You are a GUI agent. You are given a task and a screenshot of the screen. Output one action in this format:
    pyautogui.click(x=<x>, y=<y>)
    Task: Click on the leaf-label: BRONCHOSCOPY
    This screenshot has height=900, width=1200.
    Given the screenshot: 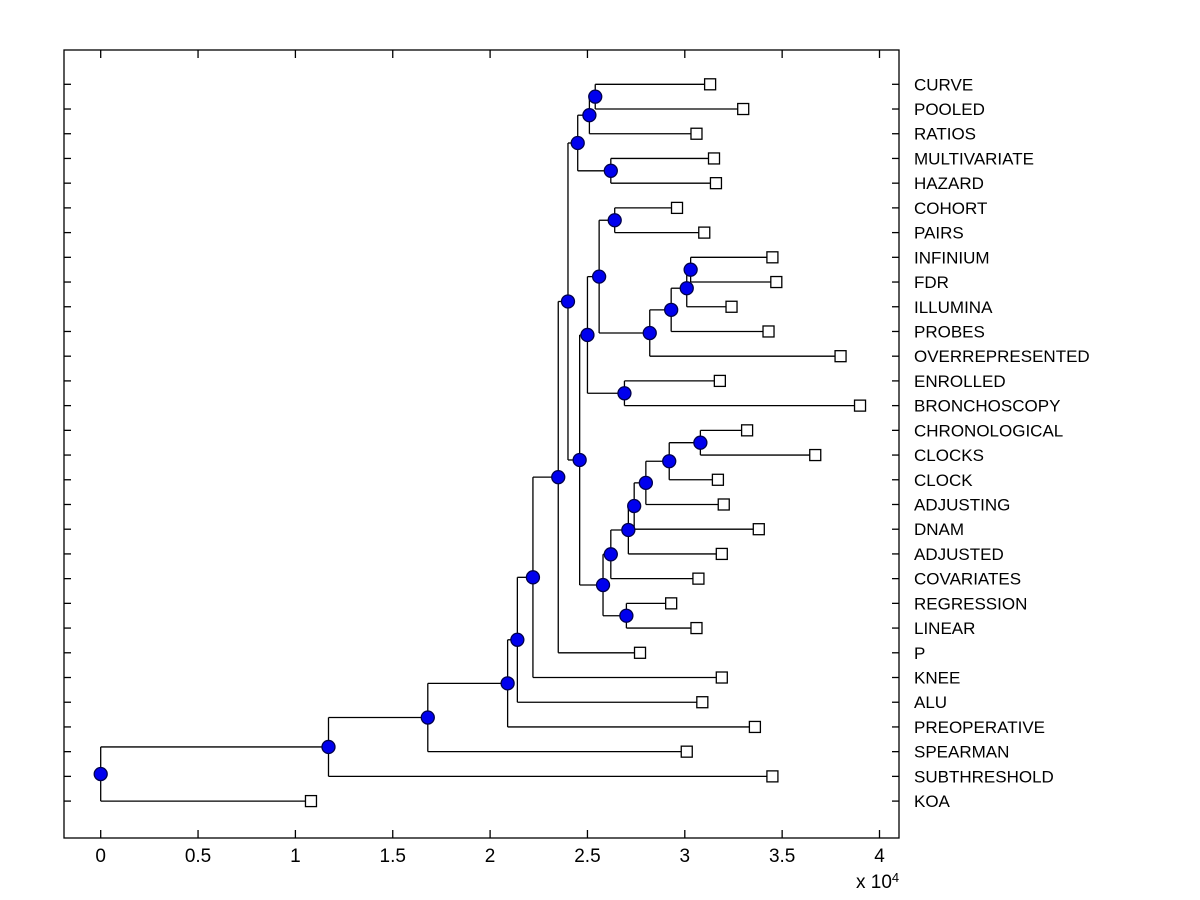 What is the action you would take?
    pyautogui.click(x=987, y=406)
    